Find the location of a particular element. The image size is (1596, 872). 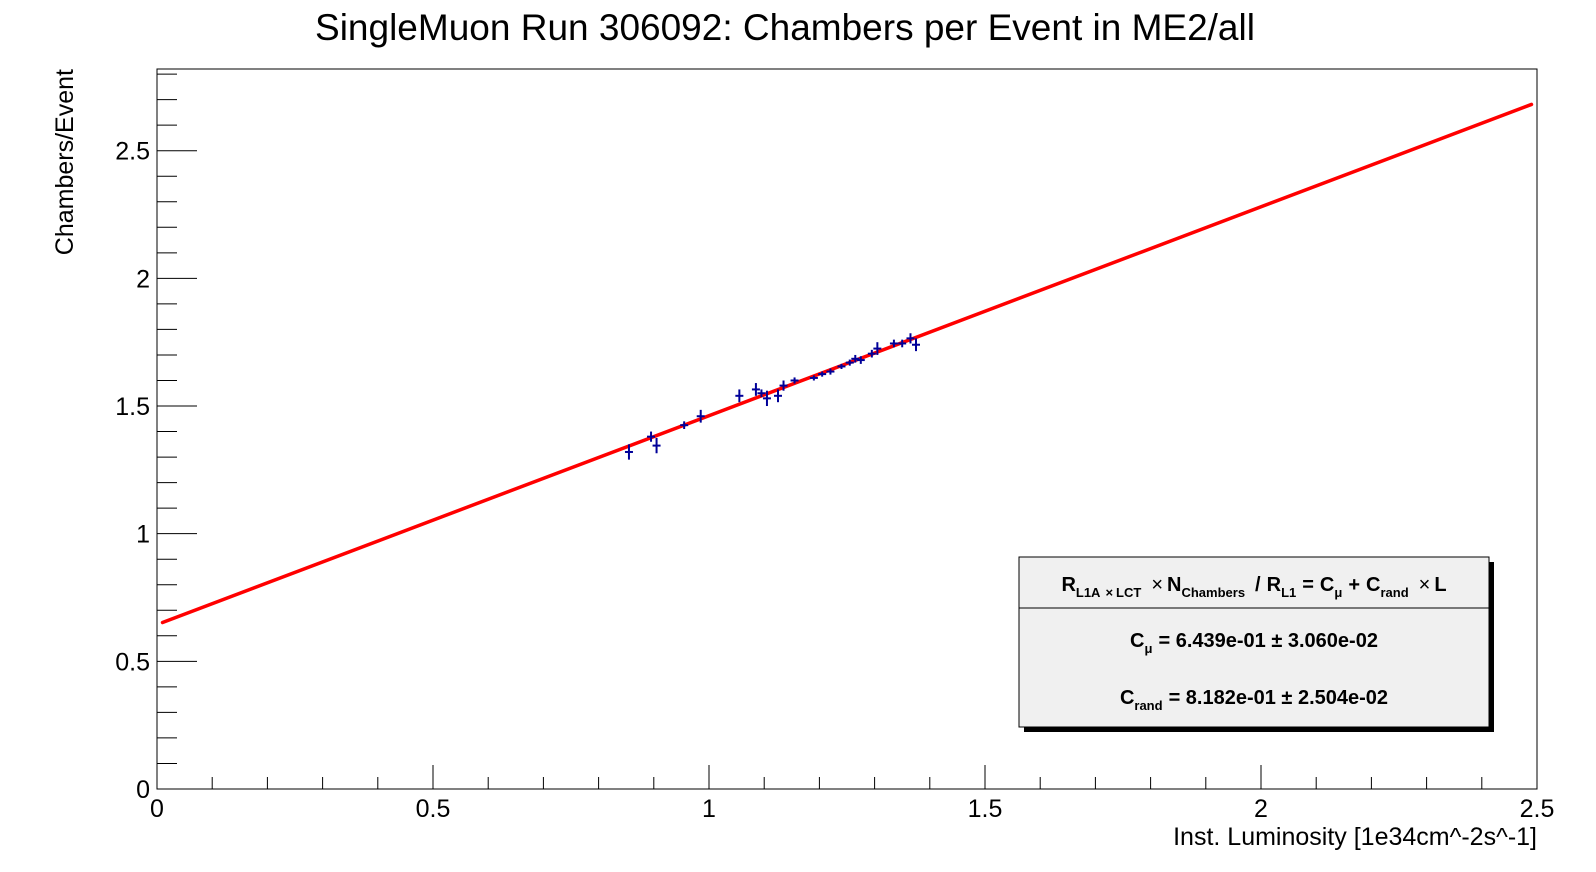

legend-box is located at coordinates (1254, 642).